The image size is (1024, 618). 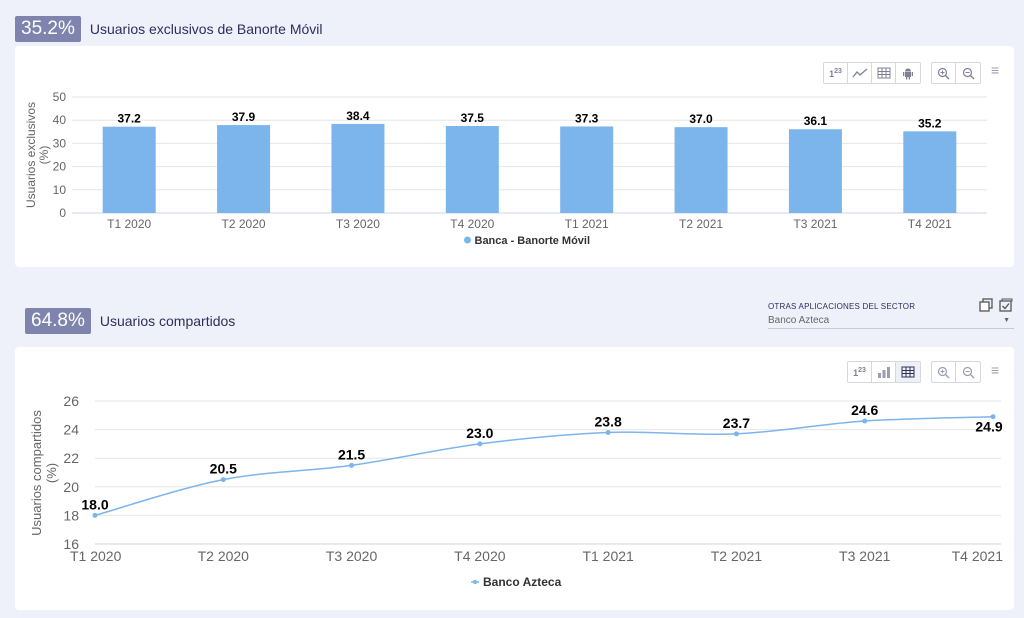 I want to click on data-label: 23.0, so click(x=479, y=433).